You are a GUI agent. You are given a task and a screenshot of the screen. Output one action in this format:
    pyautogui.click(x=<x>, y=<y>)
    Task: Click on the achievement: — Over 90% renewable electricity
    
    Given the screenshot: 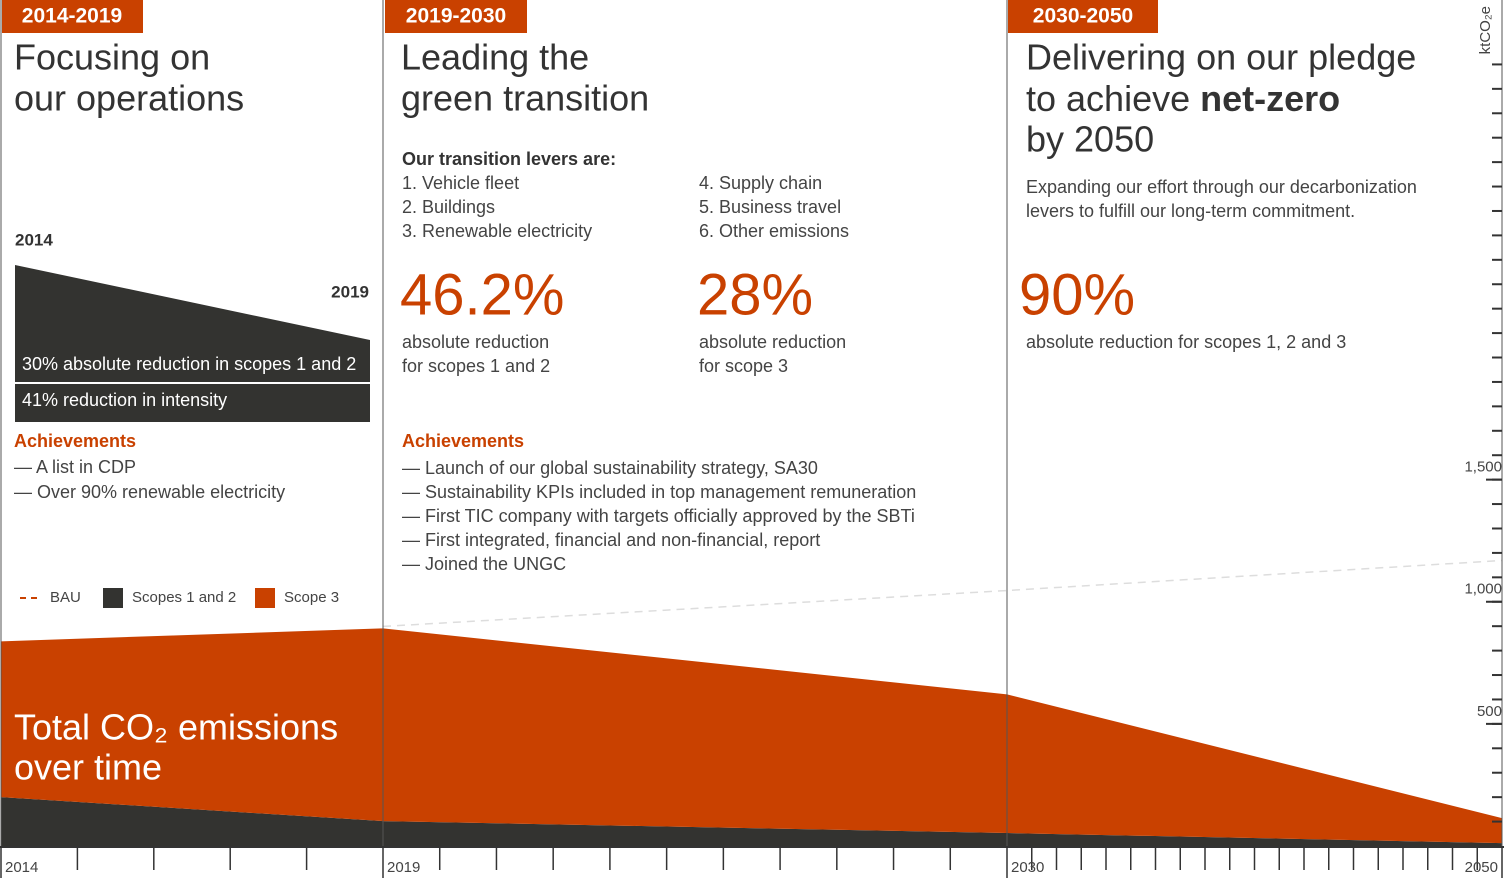 What is the action you would take?
    pyautogui.click(x=149, y=492)
    